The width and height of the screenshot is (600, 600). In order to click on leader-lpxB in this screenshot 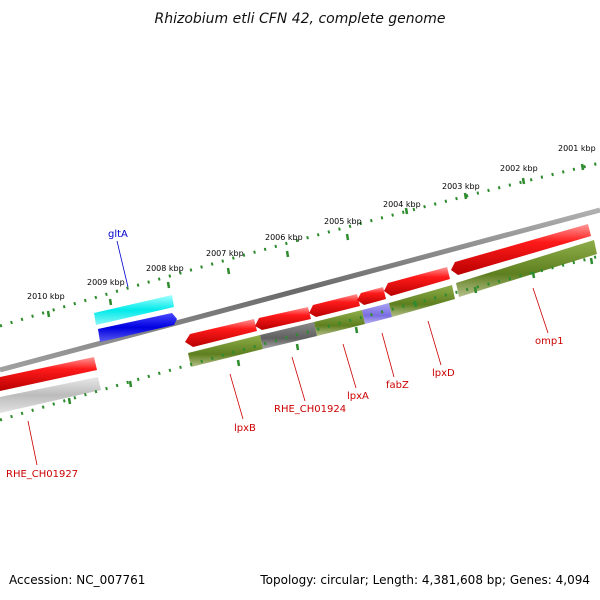, I will do `click(236, 396)`.